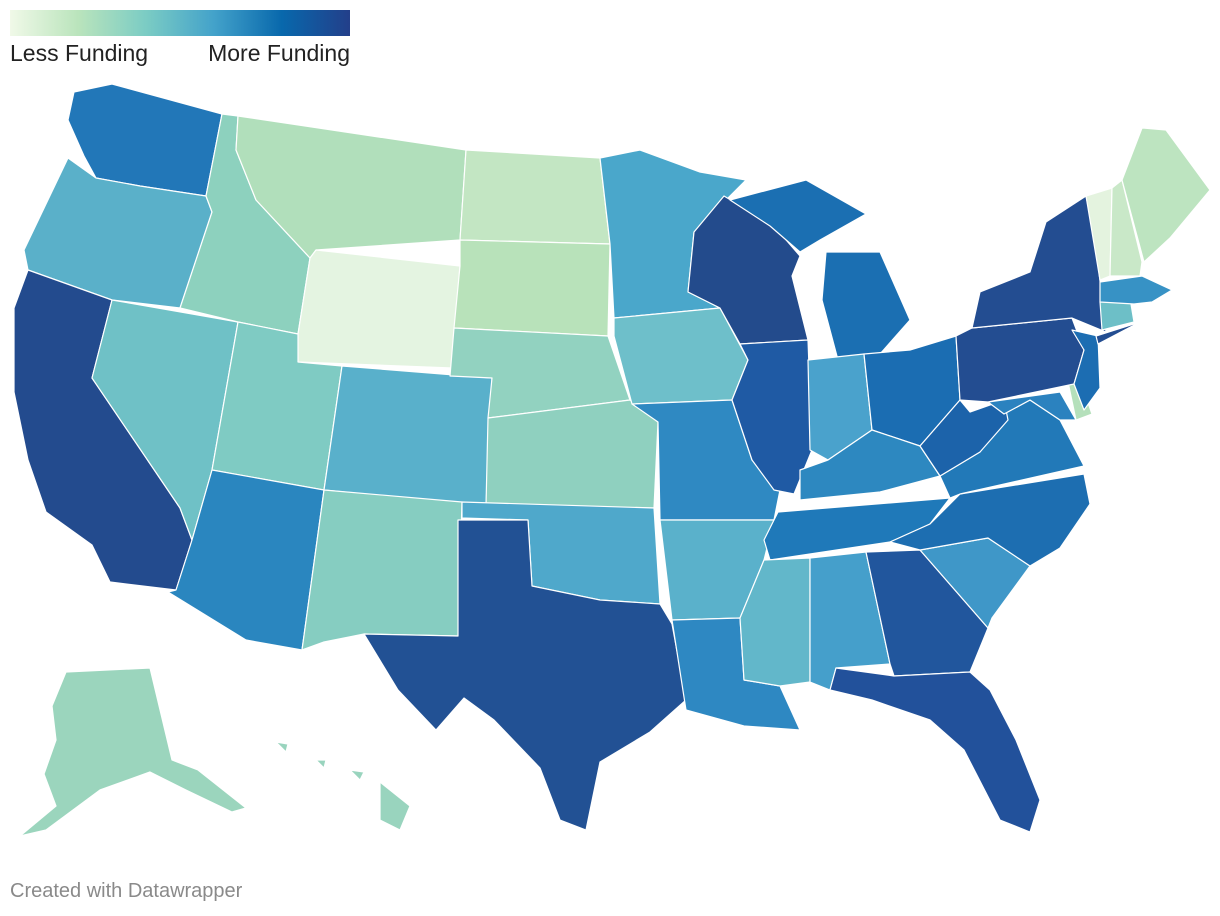 Image resolution: width=1220 pixels, height=916 pixels. I want to click on state-vt, so click(1099, 234).